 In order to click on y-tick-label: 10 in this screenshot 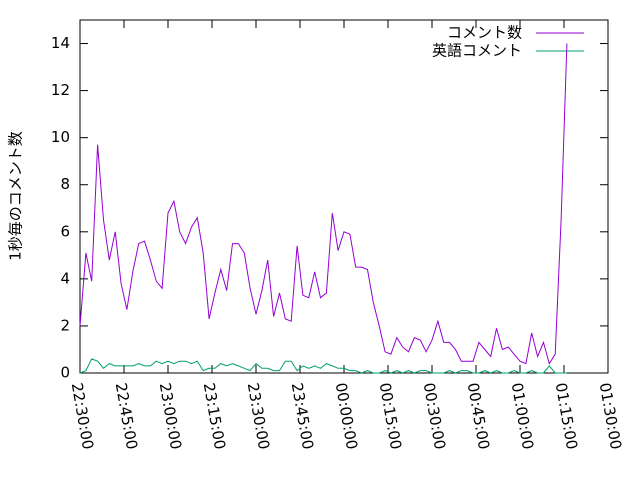, I will do `click(60, 137)`.